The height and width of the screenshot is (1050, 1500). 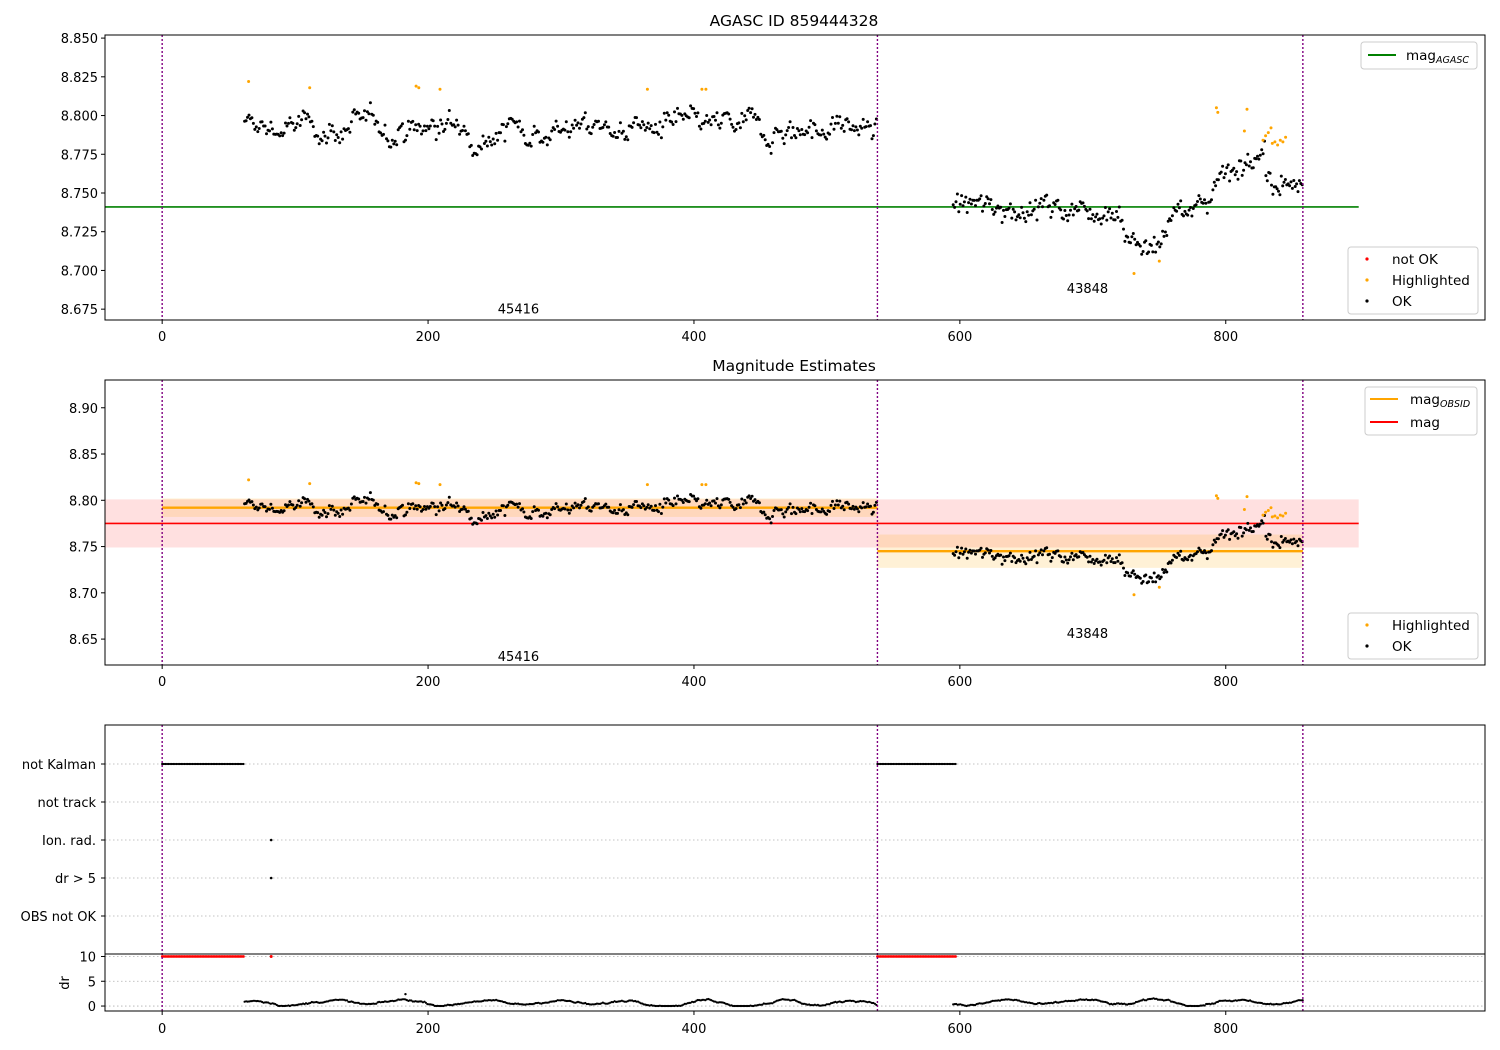 I want to click on x-tick-label: 800, so click(x=1225, y=682).